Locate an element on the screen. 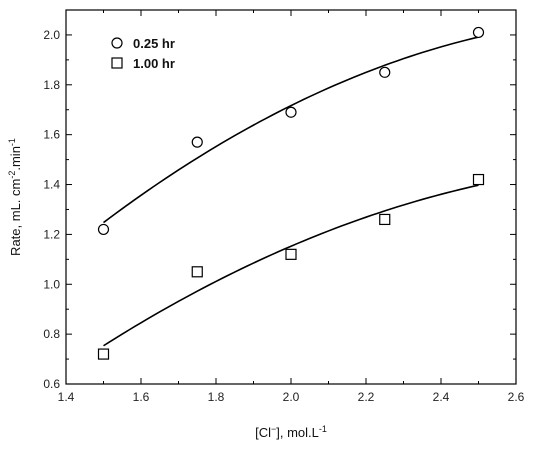 This screenshot has width=538, height=449. x-tick-label: 1.8 is located at coordinates (216, 397).